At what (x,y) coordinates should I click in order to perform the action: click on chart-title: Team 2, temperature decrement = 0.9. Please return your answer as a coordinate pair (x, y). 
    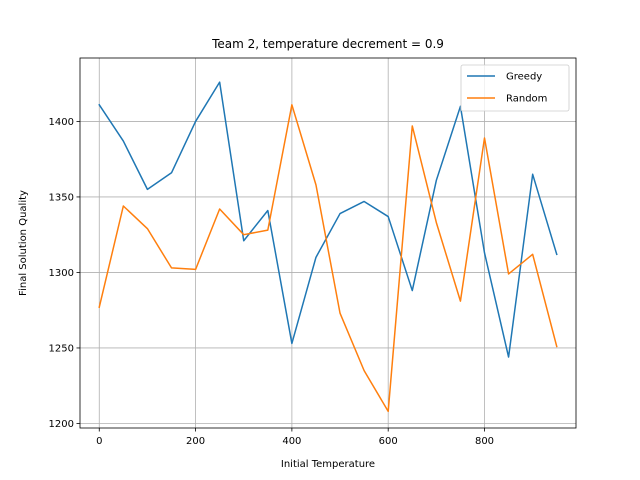
    Looking at the image, I should click on (327, 44).